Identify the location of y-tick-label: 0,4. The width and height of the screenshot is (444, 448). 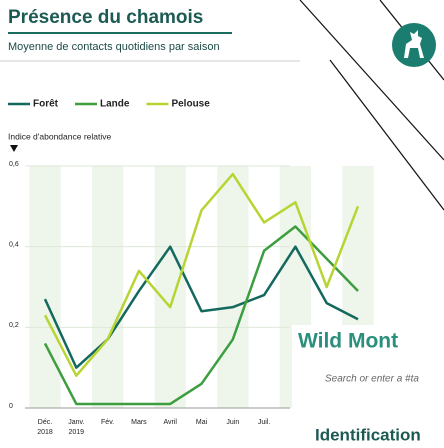
(14, 245).